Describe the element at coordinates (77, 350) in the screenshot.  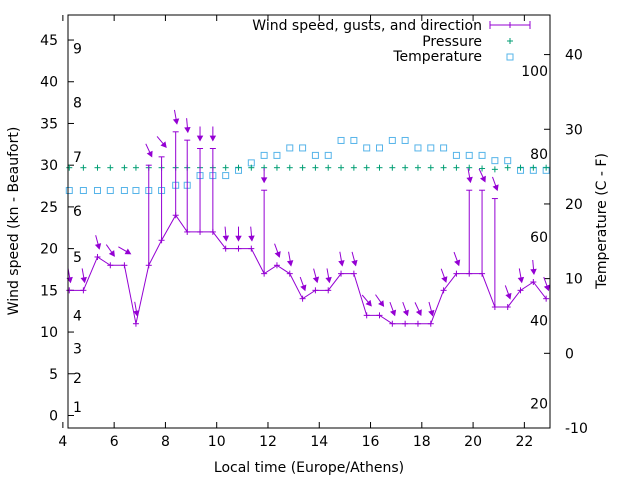
I see `beaufort-label: 3` at that location.